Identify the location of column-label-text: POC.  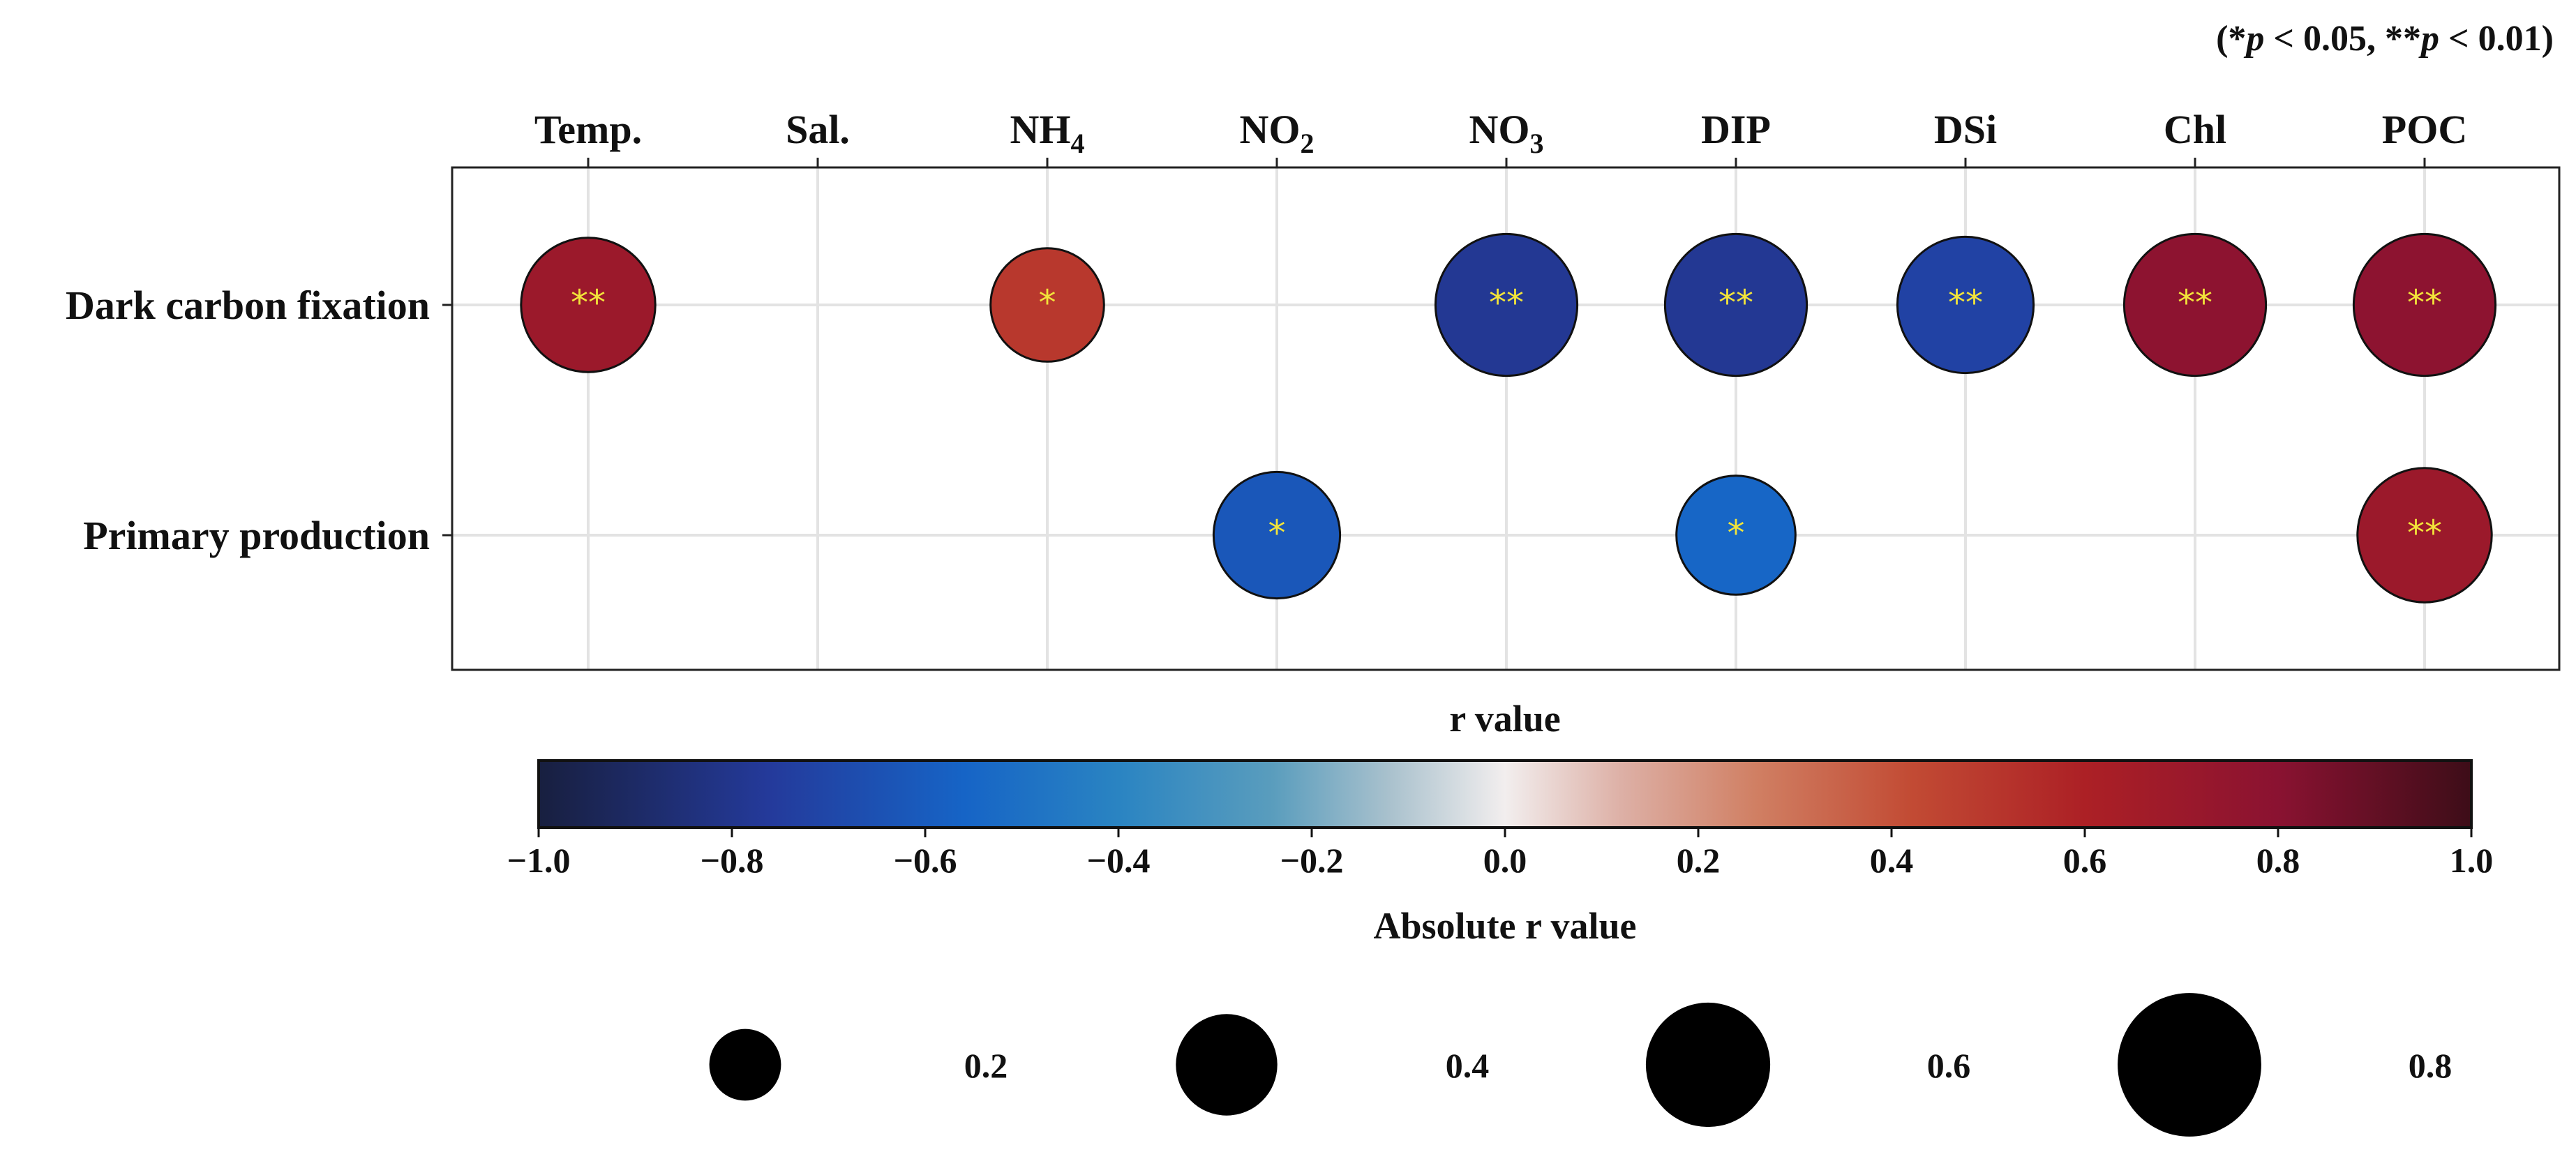
(2424, 130).